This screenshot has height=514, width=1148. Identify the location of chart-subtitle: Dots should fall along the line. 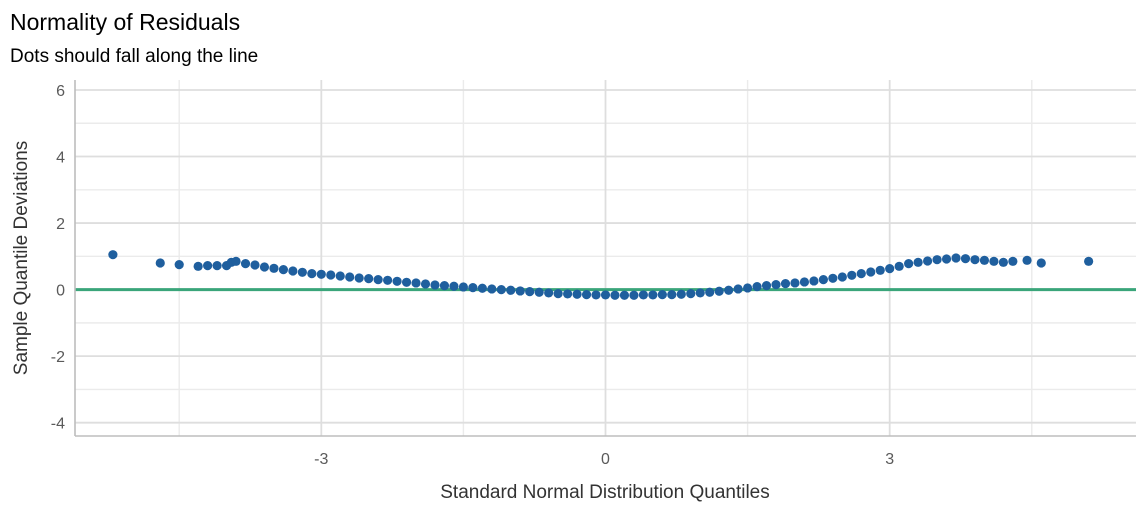
(134, 56).